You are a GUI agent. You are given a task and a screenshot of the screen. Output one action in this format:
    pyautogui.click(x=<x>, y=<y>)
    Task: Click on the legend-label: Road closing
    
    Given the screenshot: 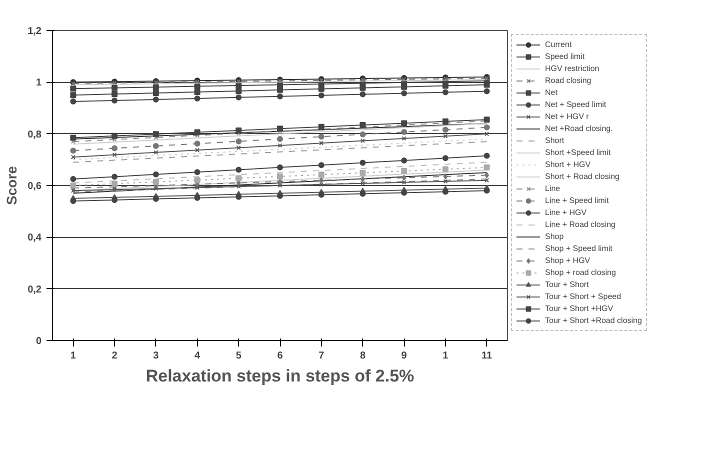 What is the action you would take?
    pyautogui.click(x=568, y=80)
    